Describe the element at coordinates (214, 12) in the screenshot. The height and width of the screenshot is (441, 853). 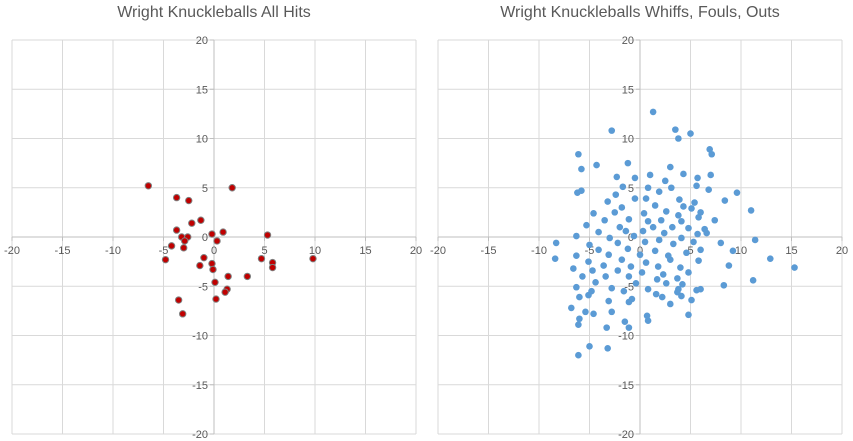
I see `chart-title-left: Wright Knuckleballs All Hits` at that location.